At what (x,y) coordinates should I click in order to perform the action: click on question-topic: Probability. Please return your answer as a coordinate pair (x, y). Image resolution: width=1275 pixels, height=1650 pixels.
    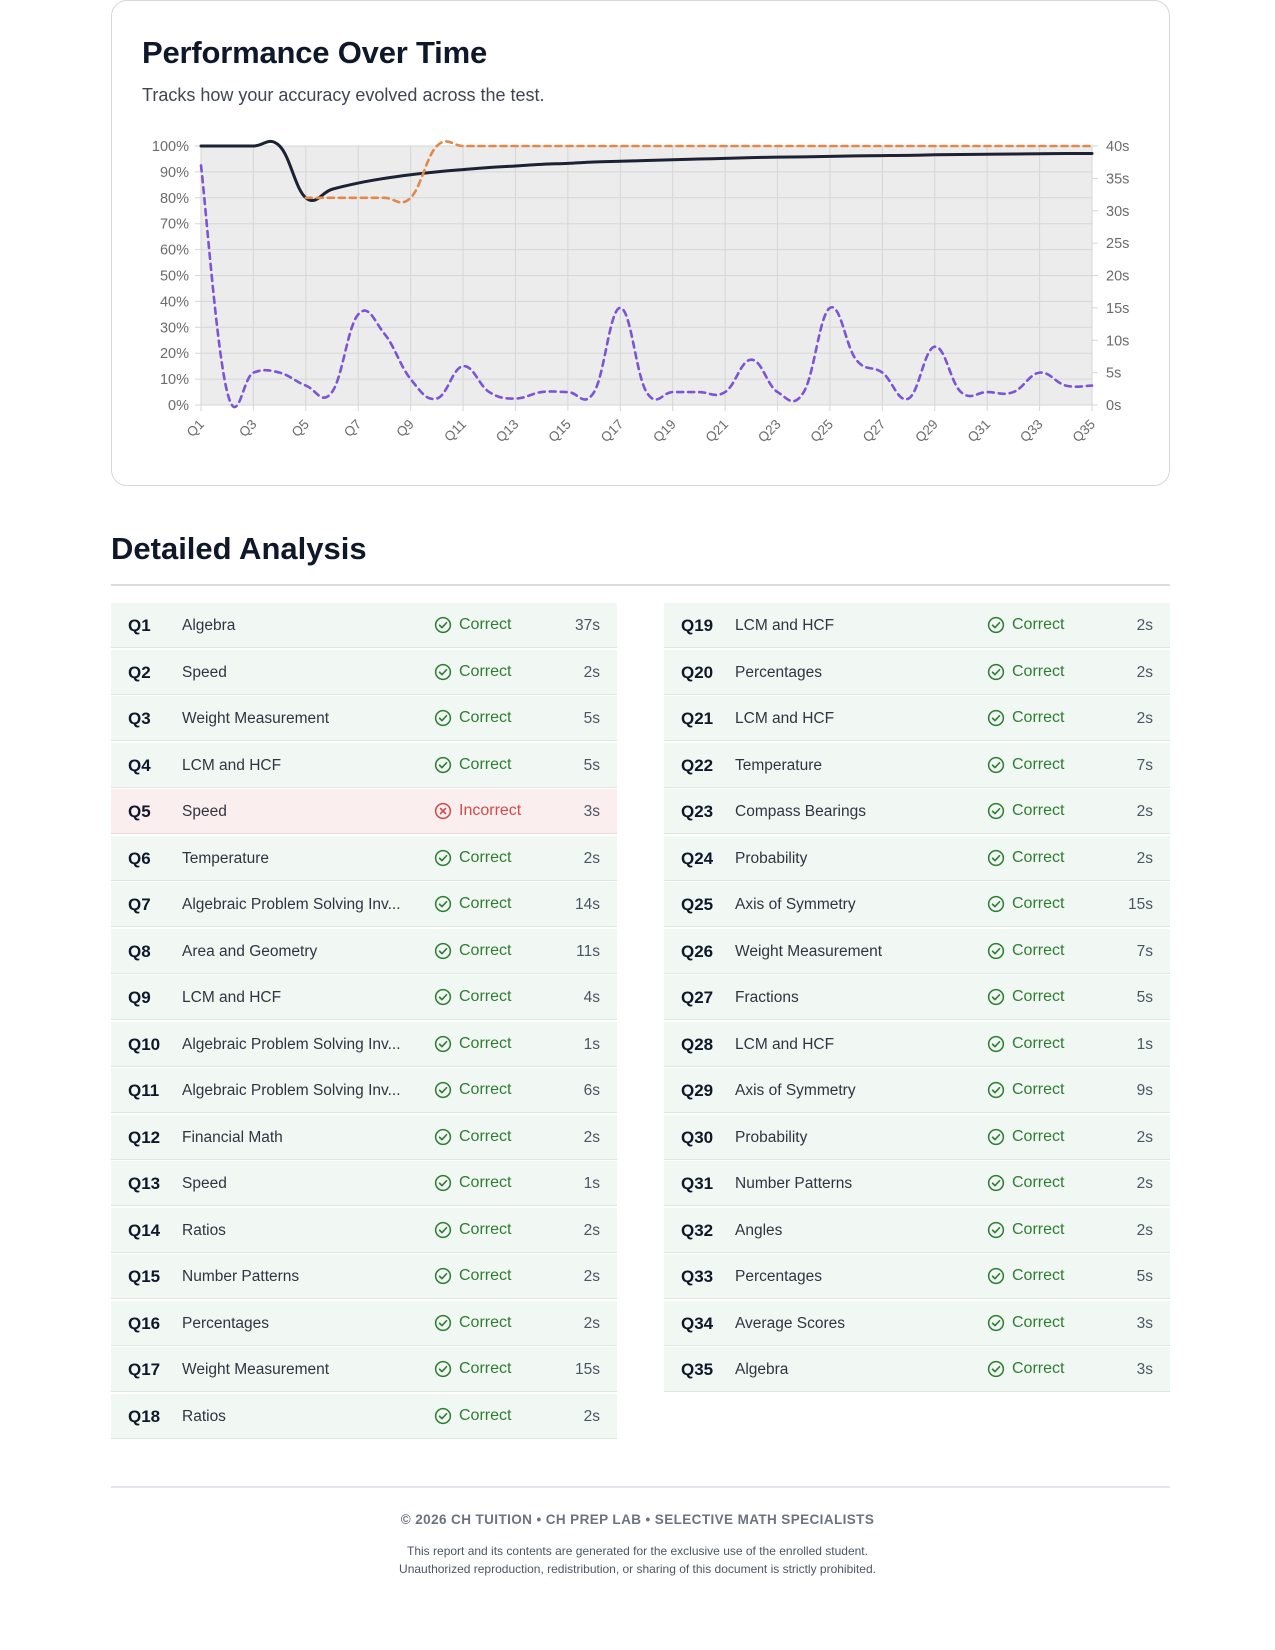
    Looking at the image, I should click on (771, 1137).